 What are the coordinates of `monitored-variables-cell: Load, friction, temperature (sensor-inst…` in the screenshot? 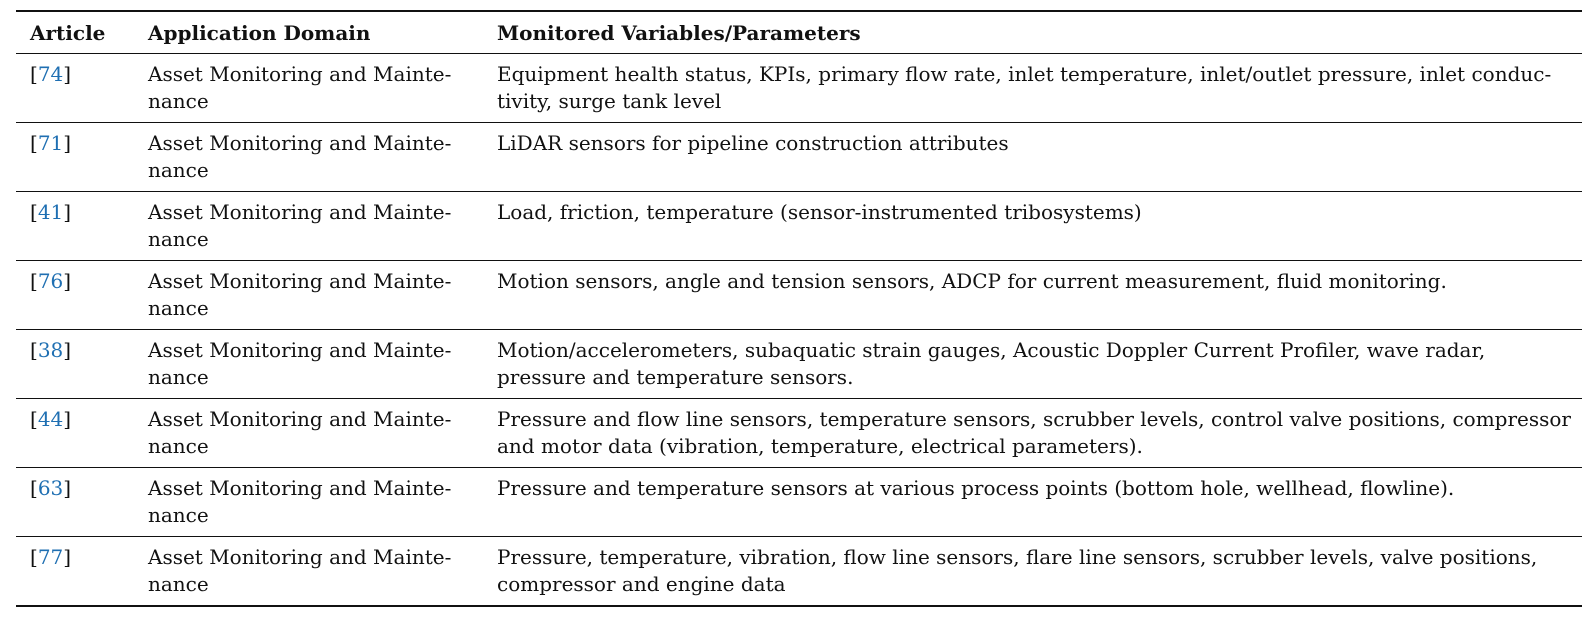 It's located at (1032, 226).